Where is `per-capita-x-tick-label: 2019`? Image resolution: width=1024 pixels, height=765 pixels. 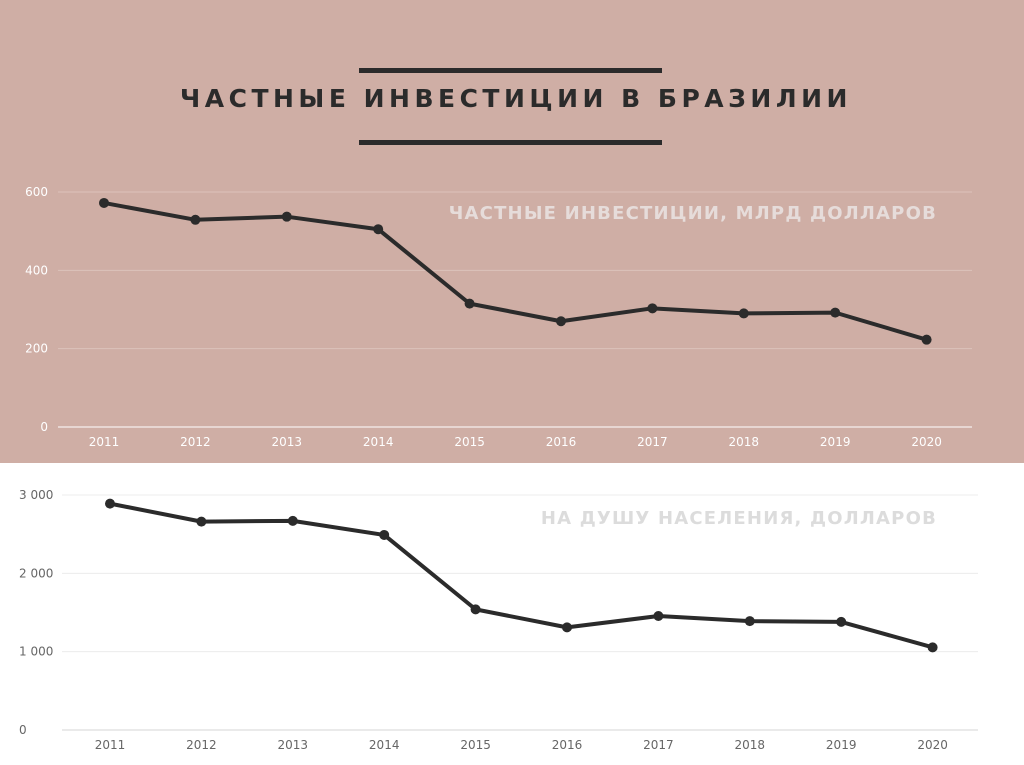
per-capita-x-tick-label: 2019 is located at coordinates (841, 745).